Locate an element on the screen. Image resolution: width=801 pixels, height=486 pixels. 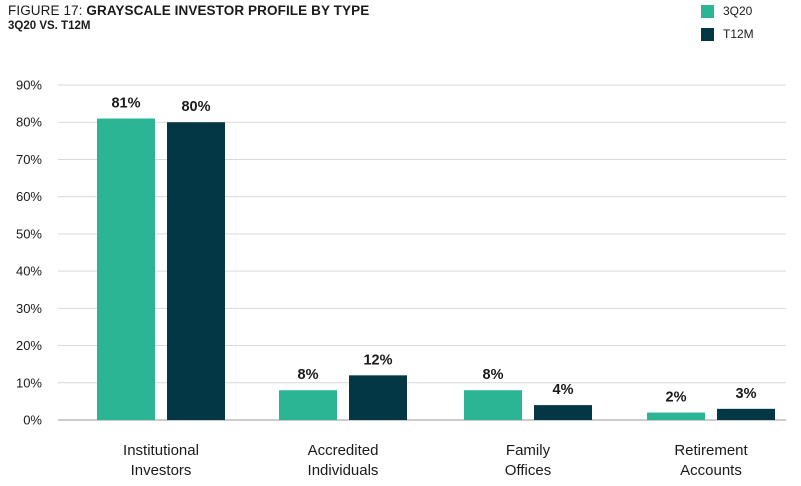
x-category-label: Accounts is located at coordinates (711, 470).